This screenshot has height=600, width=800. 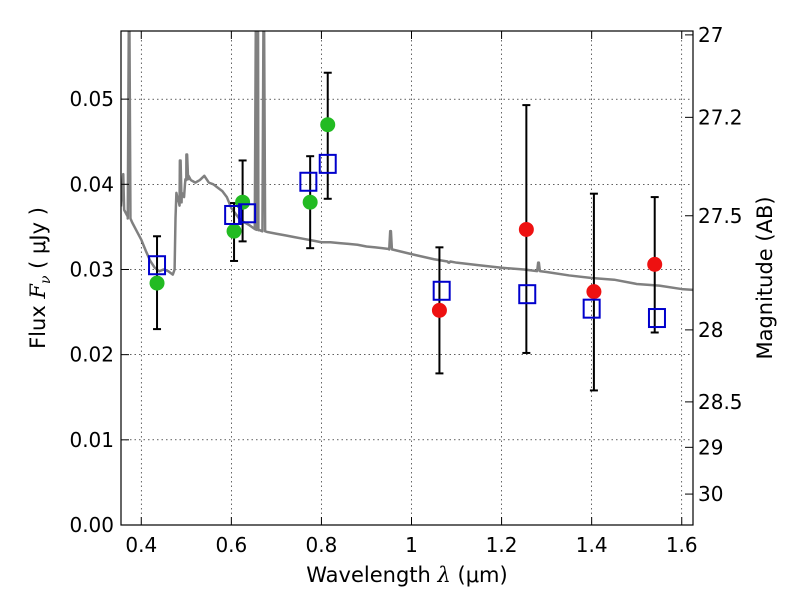 What do you see at coordinates (411, 545) in the screenshot?
I see `x-tick-label: 1` at bounding box center [411, 545].